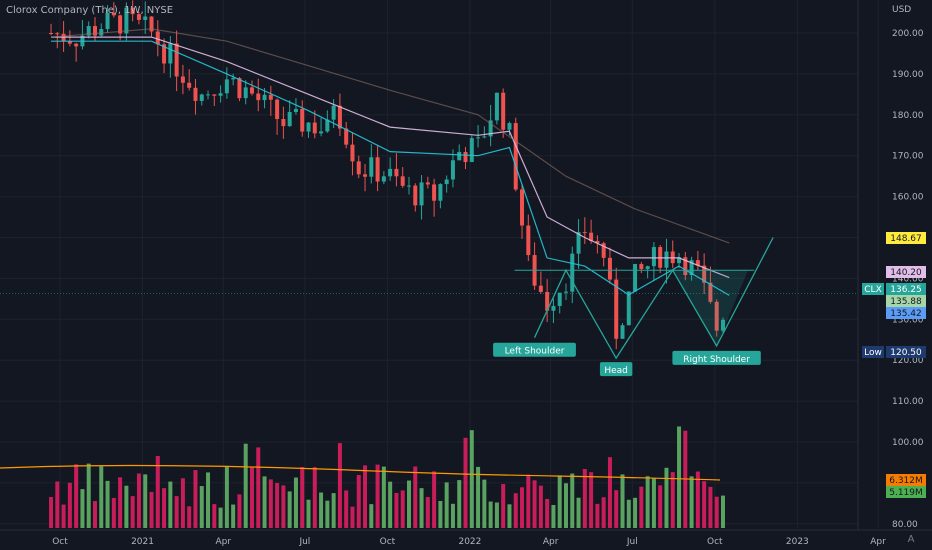 This screenshot has width=932, height=550. I want to click on price-tick-label: 200.00, so click(908, 34).